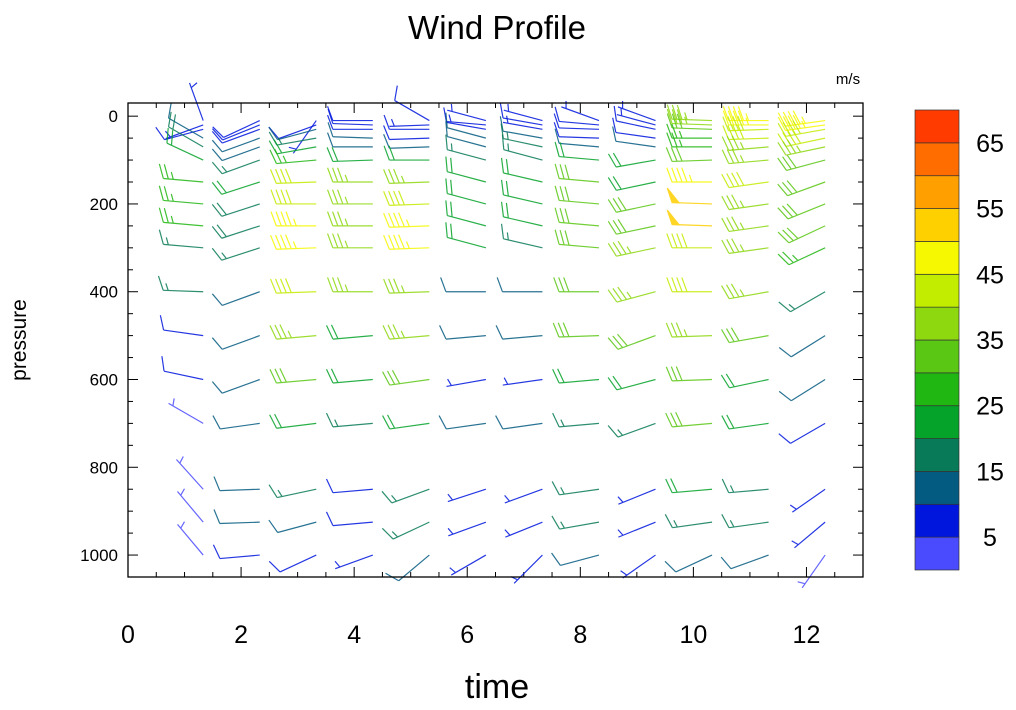 Image resolution: width=1016 pixels, height=710 pixels. I want to click on y-axis-label: pressure, so click(19, 340).